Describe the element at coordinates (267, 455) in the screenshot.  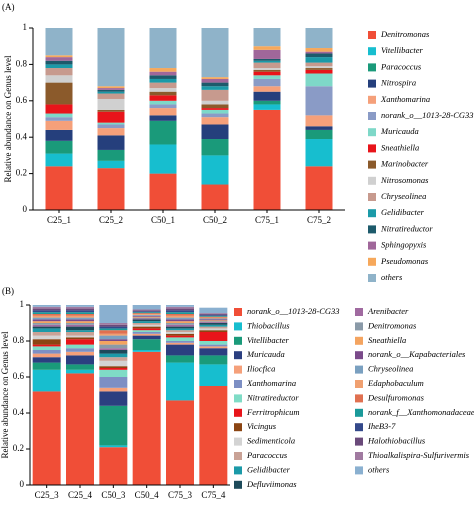
I see `legend-label: Paracoccus` at that location.